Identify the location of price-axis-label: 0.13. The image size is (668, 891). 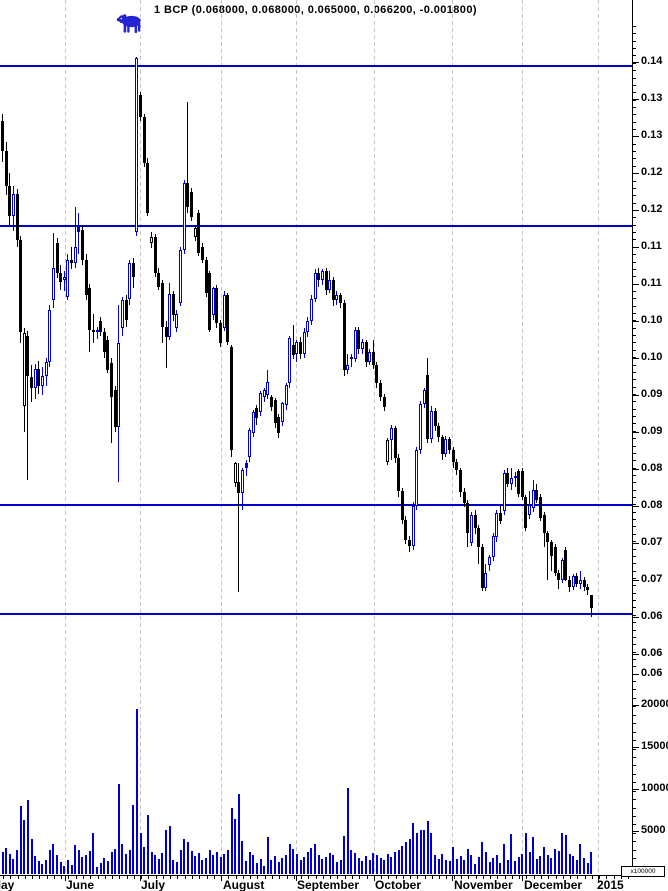
(652, 98).